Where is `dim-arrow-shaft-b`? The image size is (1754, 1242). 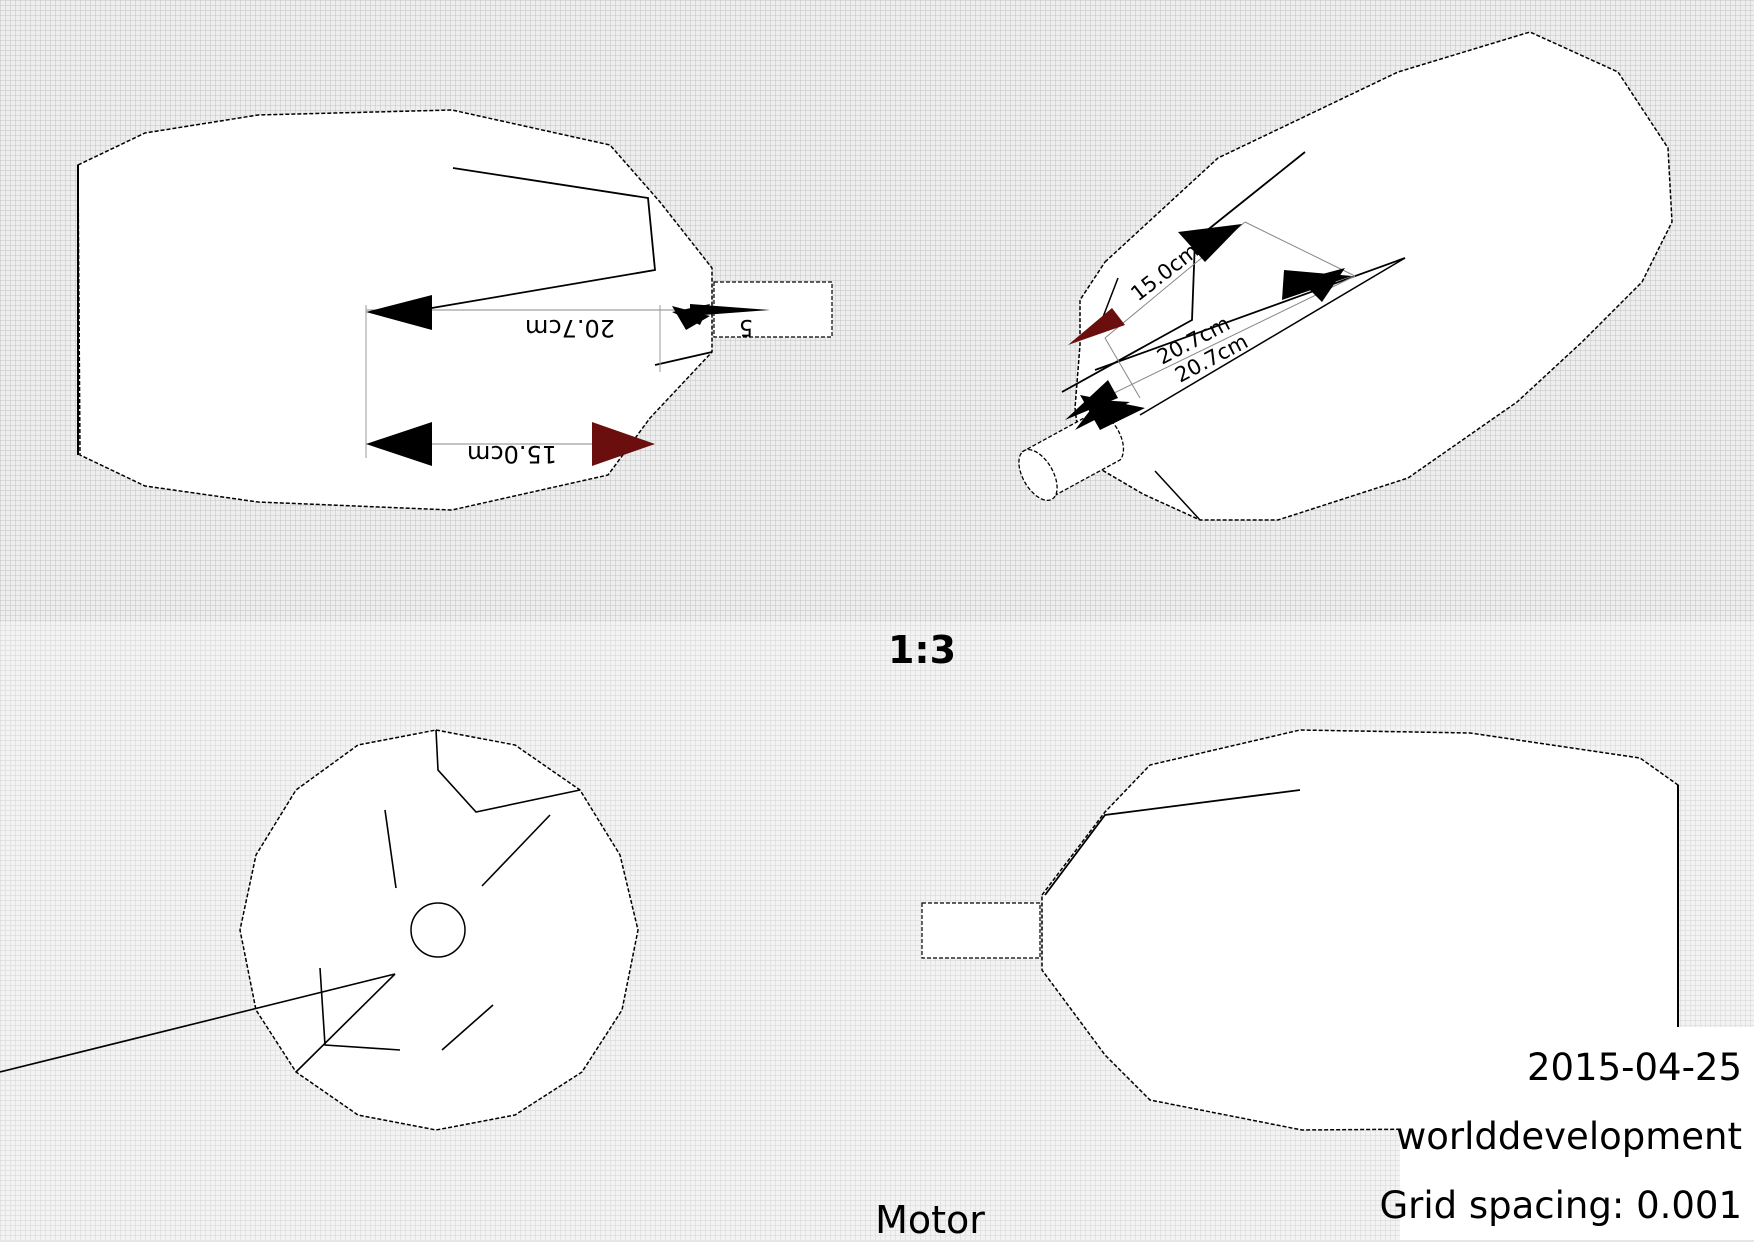 dim-arrow-shaft-b is located at coordinates (691, 318).